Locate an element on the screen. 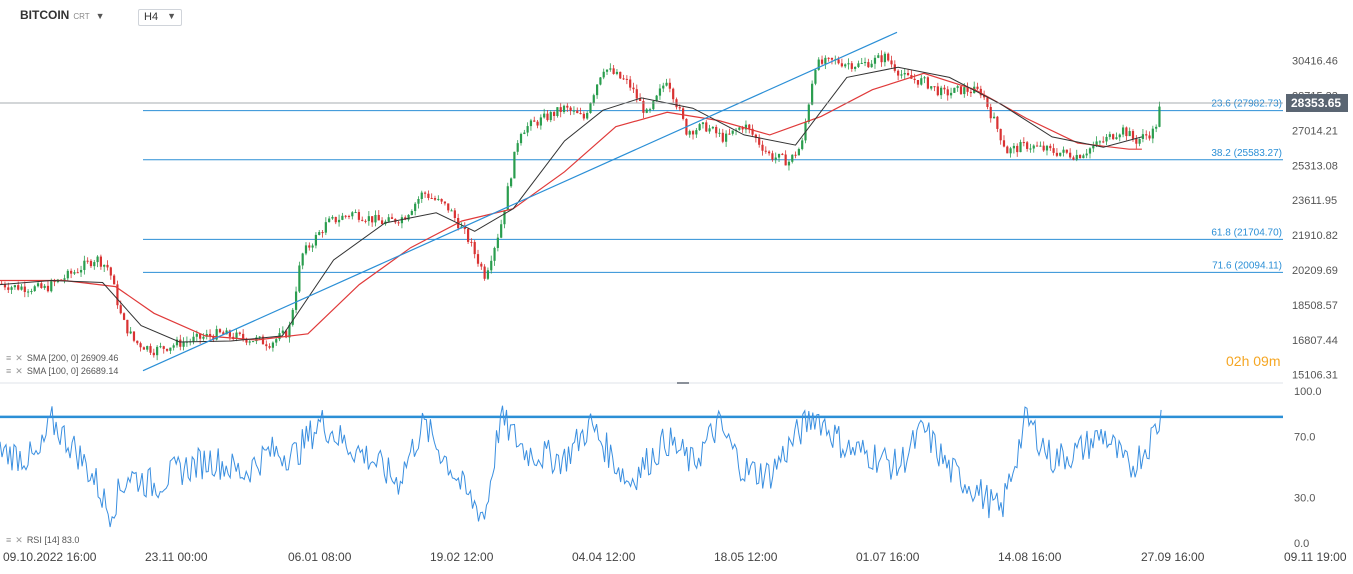 This screenshot has height=574, width=1353. timeframe-value: H4 is located at coordinates (151, 17).